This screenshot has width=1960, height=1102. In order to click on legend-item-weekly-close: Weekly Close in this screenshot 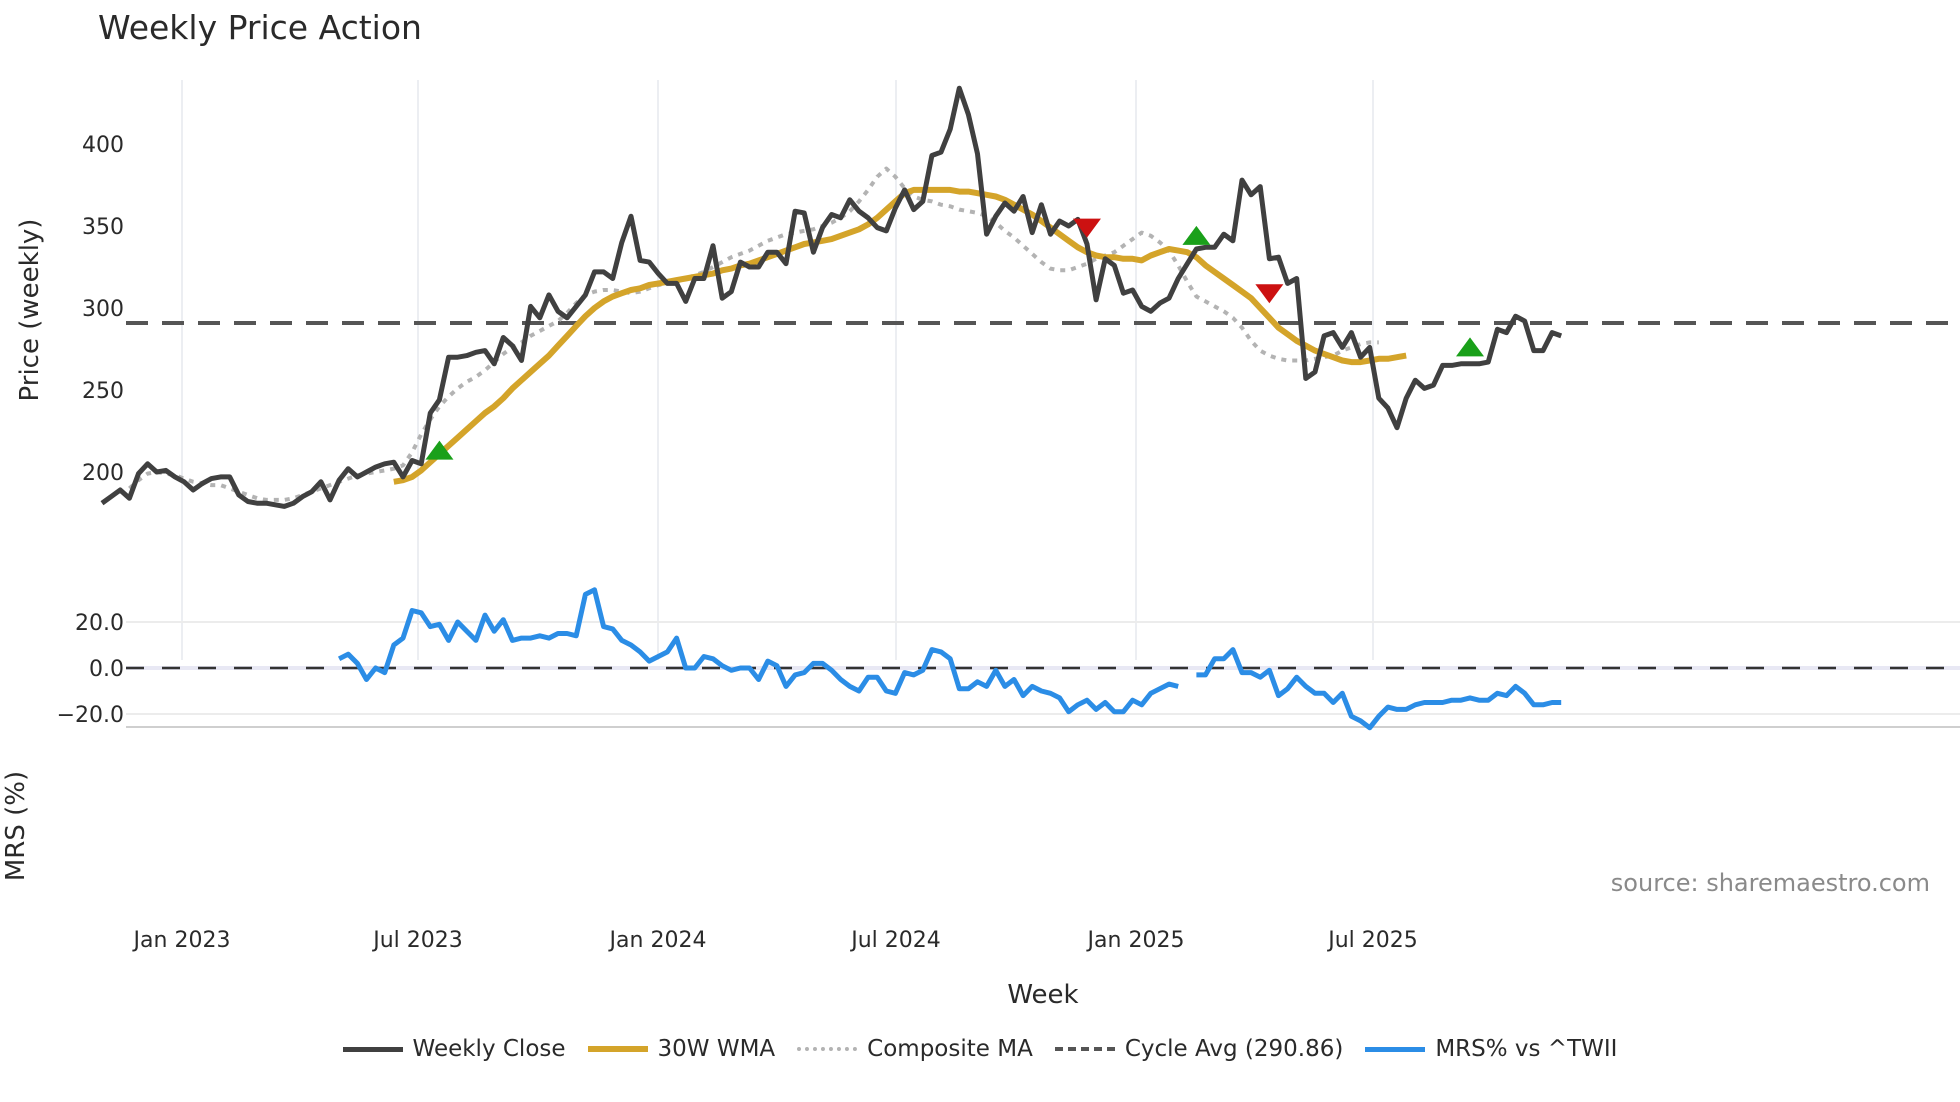, I will do `click(454, 1049)`.